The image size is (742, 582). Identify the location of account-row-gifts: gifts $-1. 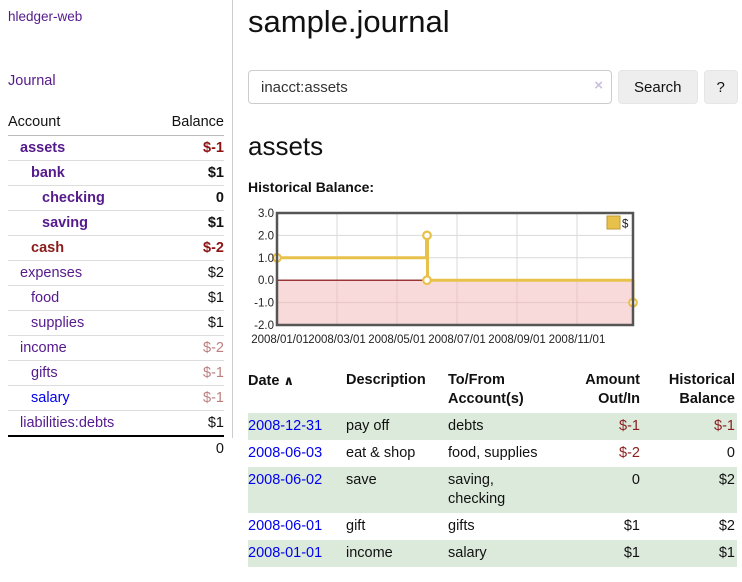
(116, 373).